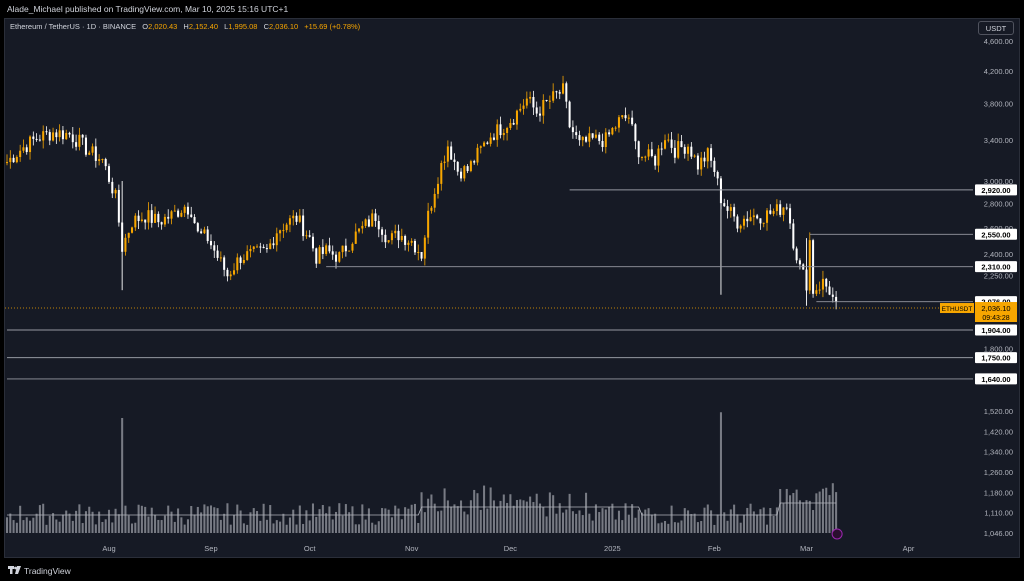 Image resolution: width=1024 pixels, height=581 pixels. What do you see at coordinates (996, 234) in the screenshot?
I see `level-tag` at bounding box center [996, 234].